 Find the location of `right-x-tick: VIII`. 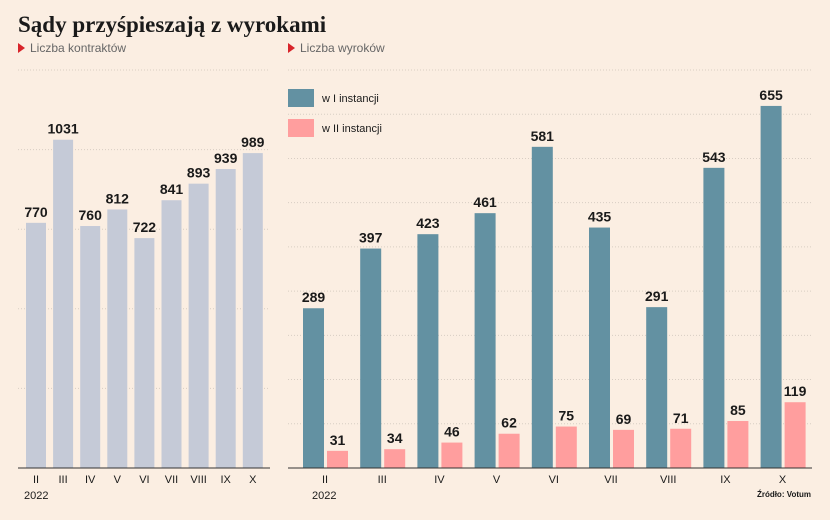

right-x-tick: VIII is located at coordinates (668, 480).